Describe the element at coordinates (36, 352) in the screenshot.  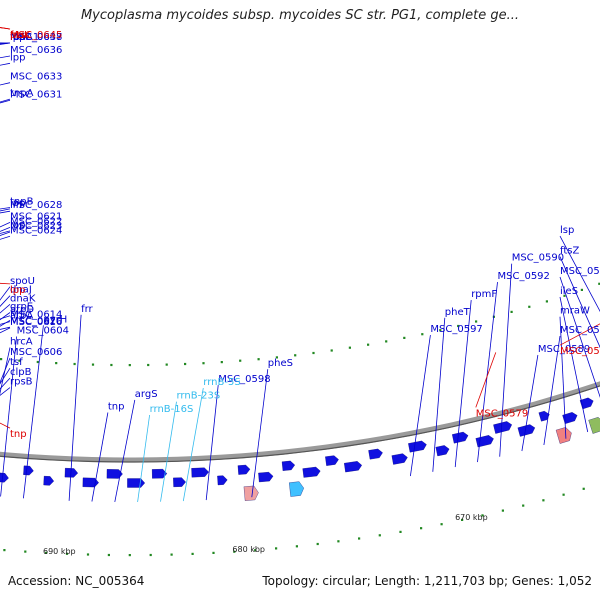
I see `forward_labels-label: MSC_0606` at that location.